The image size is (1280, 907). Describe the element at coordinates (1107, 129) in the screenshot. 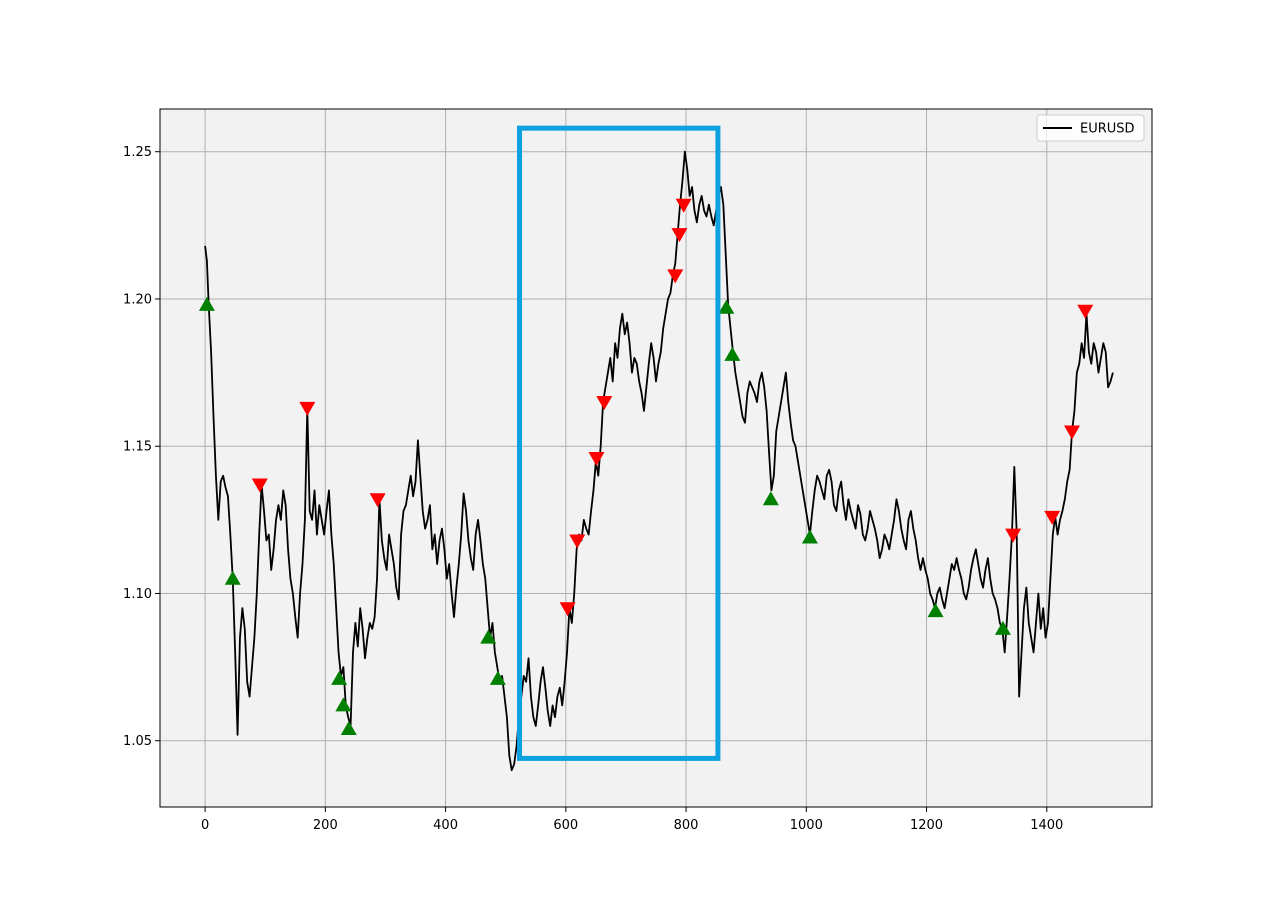

I see `legend-label: EURUSD` at that location.